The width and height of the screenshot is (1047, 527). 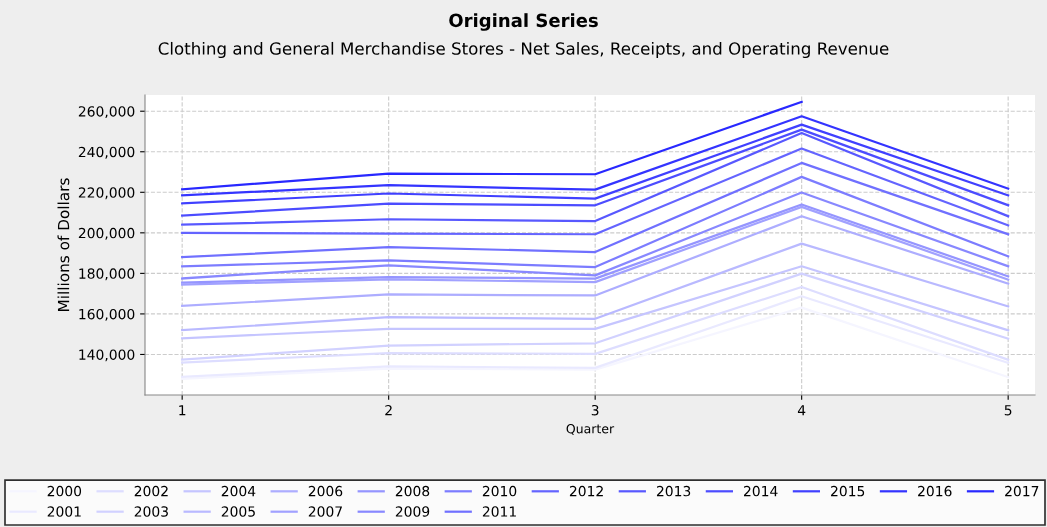 I want to click on legend-label: 2014, so click(x=761, y=491).